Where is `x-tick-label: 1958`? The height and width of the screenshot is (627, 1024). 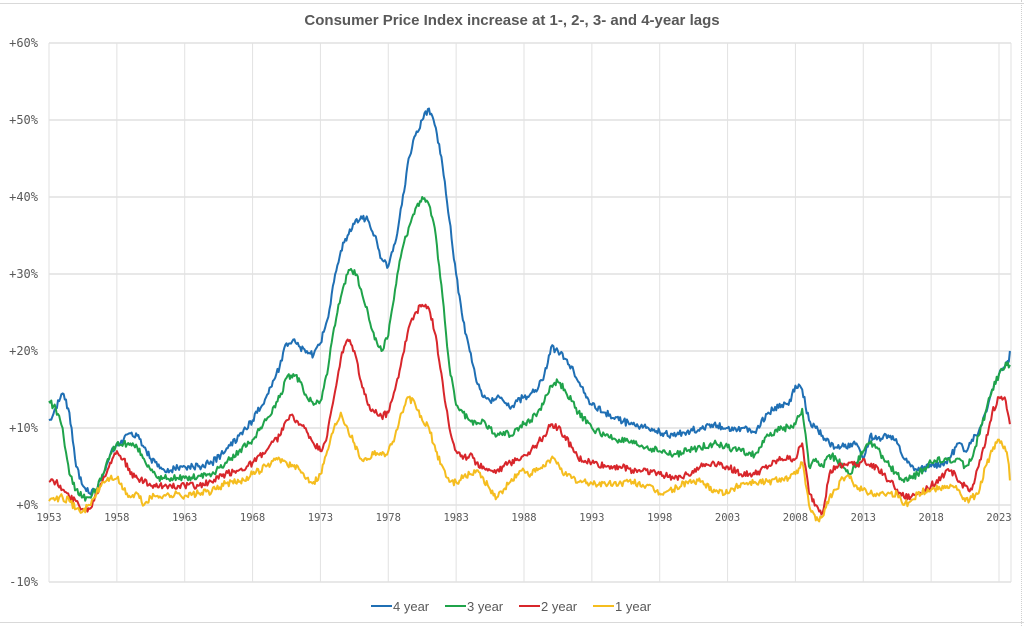
x-tick-label: 1958 is located at coordinates (116, 518).